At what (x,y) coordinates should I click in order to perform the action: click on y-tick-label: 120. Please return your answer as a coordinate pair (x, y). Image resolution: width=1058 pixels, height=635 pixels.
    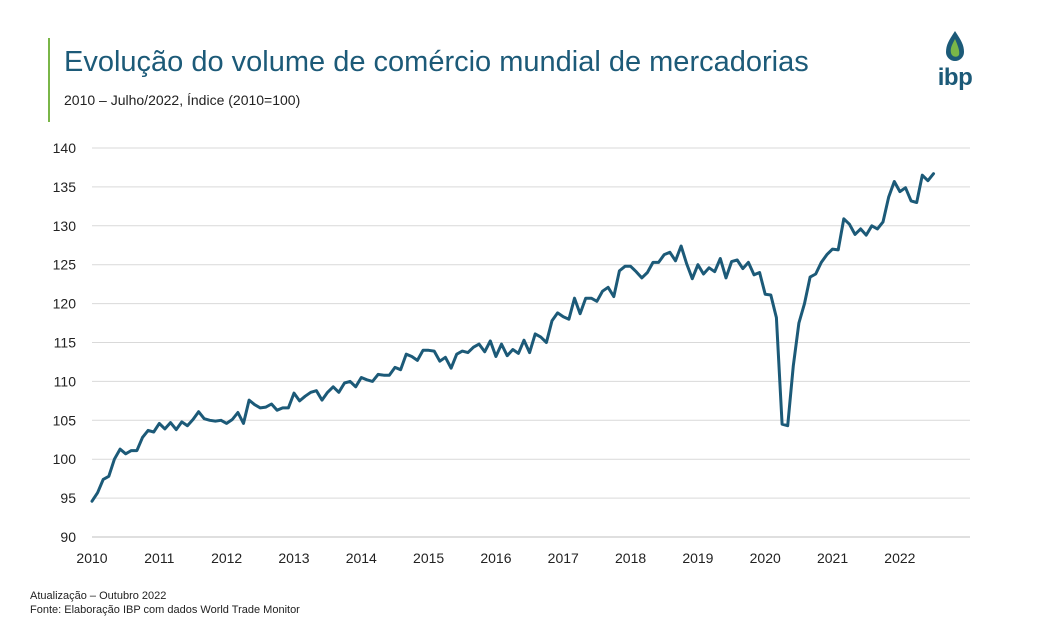
    Looking at the image, I should click on (65, 304).